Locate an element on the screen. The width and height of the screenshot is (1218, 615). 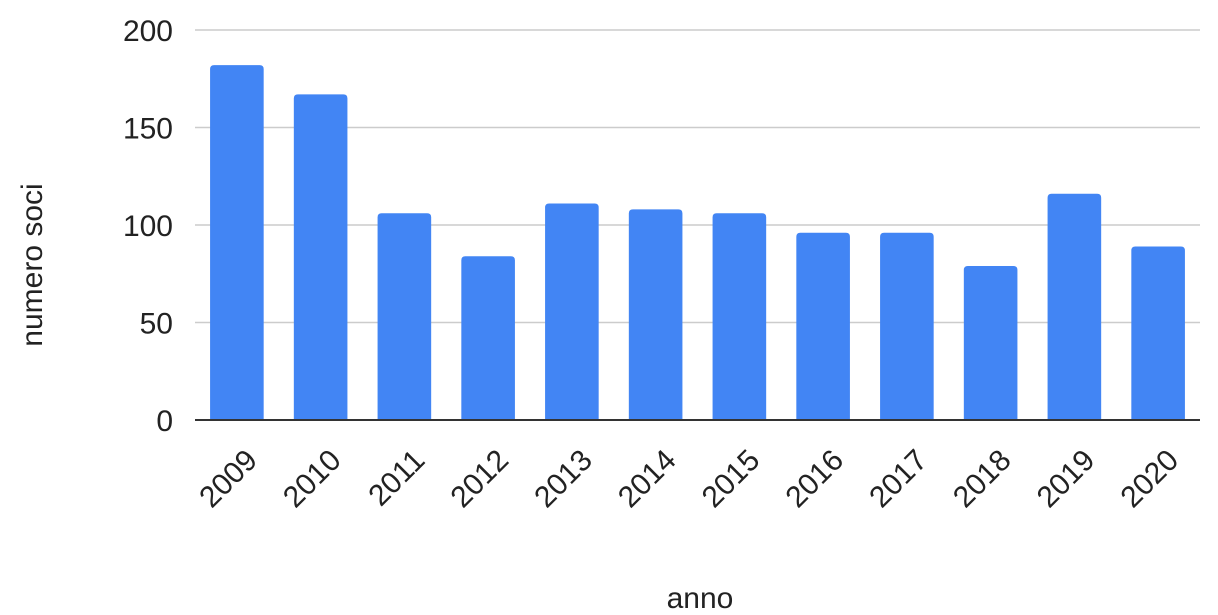
bar-2012 is located at coordinates (488, 338).